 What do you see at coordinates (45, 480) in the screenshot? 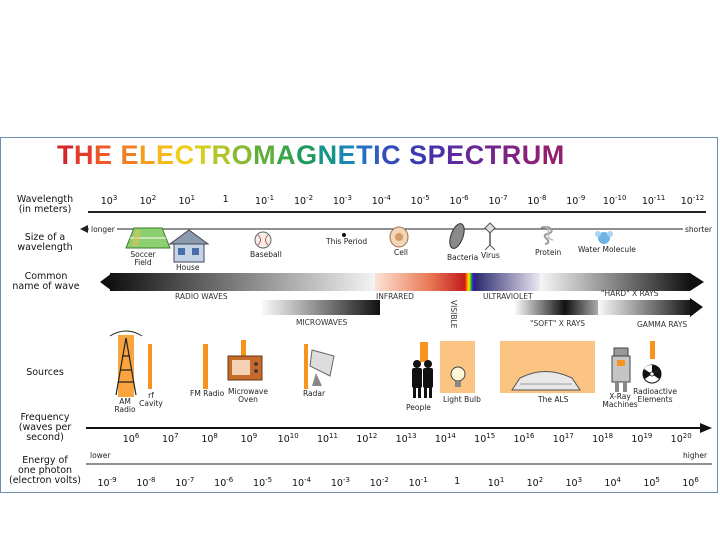
I see `energy-label-line3: (electron volts)` at bounding box center [45, 480].